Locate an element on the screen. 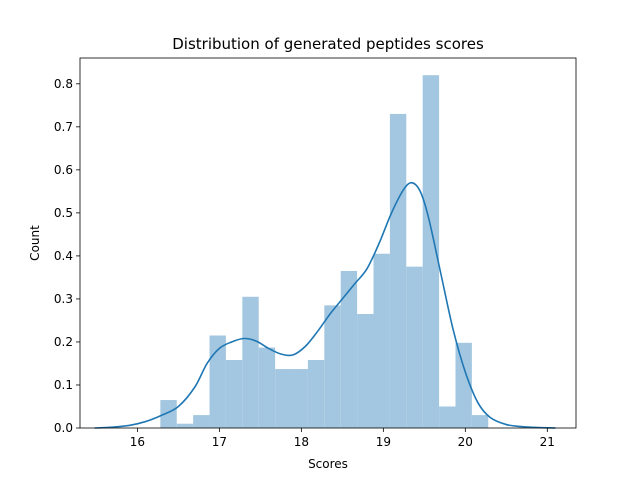 This screenshot has width=640, height=480. x-tick-label: 20 is located at coordinates (465, 442).